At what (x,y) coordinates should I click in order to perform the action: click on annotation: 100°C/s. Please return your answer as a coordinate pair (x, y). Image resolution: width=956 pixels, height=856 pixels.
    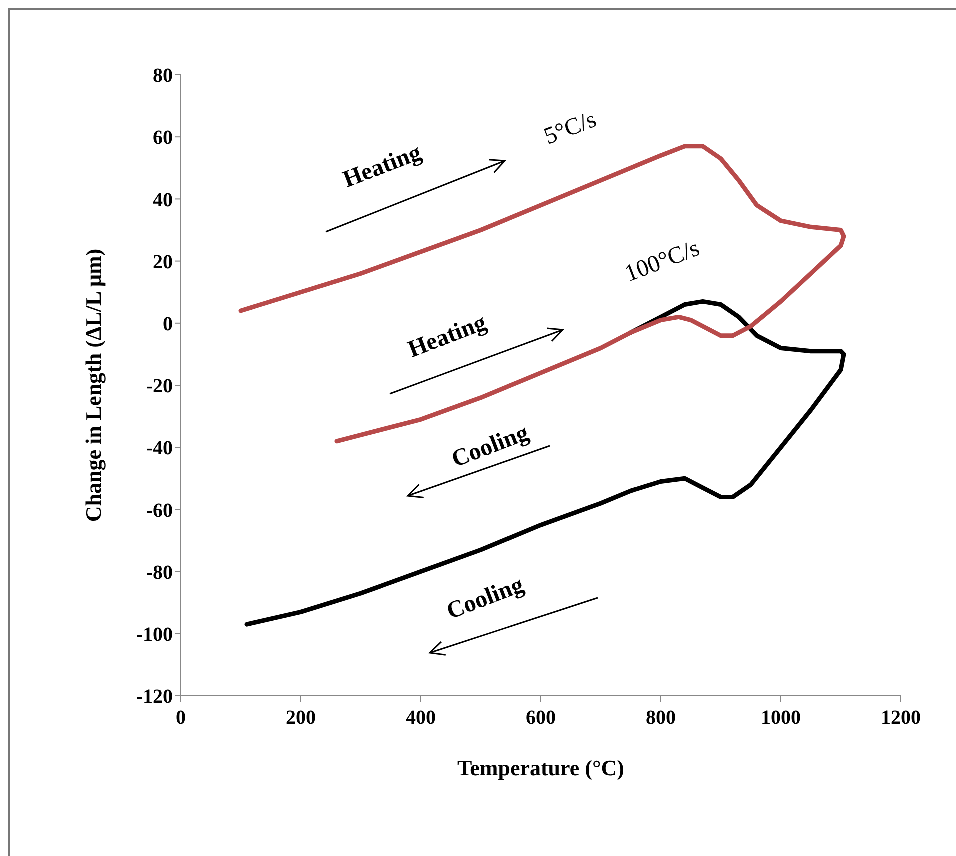
    Looking at the image, I should click on (663, 262).